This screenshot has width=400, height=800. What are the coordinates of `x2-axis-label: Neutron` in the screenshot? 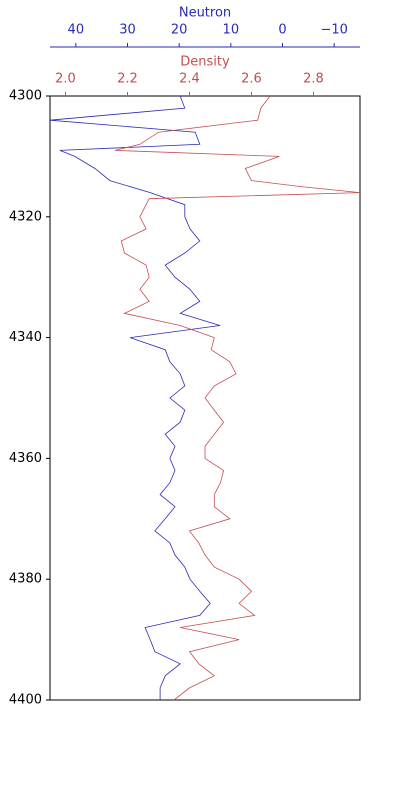 It's located at (205, 13).